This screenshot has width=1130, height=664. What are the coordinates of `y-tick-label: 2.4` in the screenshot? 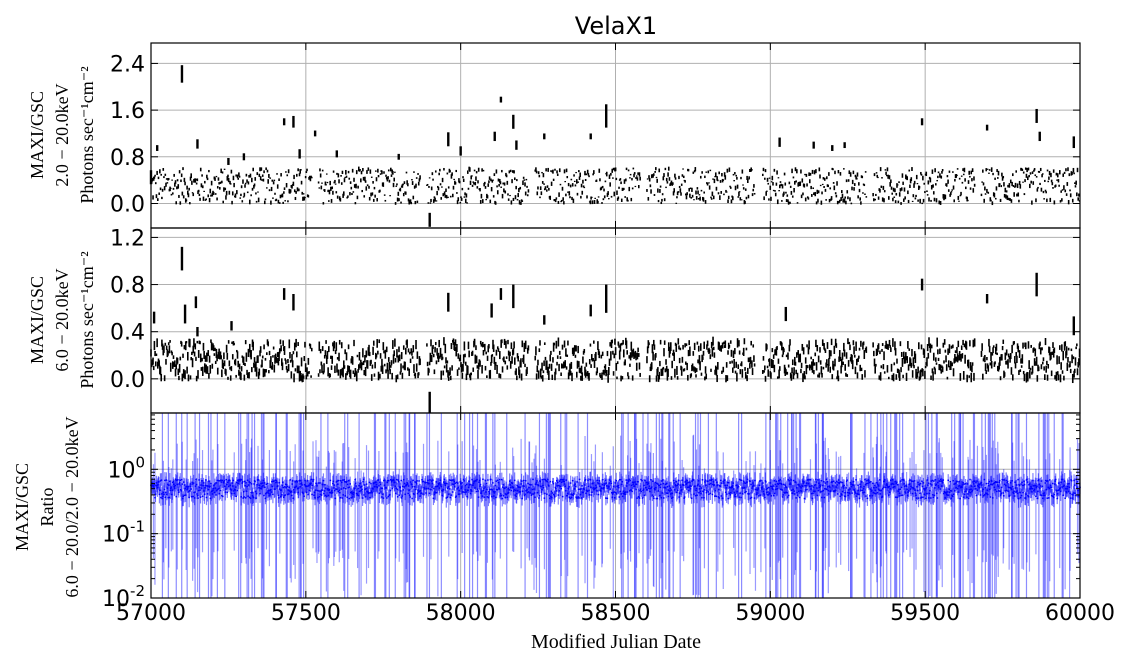 It's located at (127, 64).